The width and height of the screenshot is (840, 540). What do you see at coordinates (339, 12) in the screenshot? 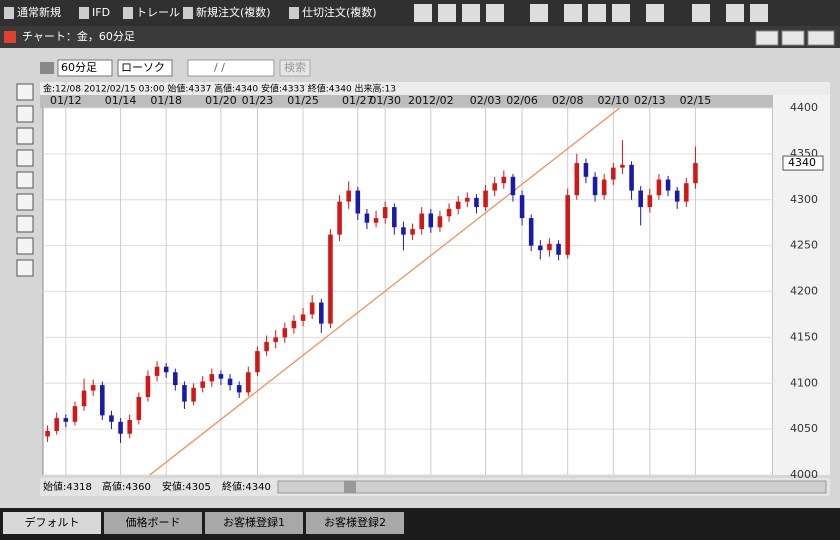
I see `toolbar-item: 仕切注文(複数)` at bounding box center [339, 12].